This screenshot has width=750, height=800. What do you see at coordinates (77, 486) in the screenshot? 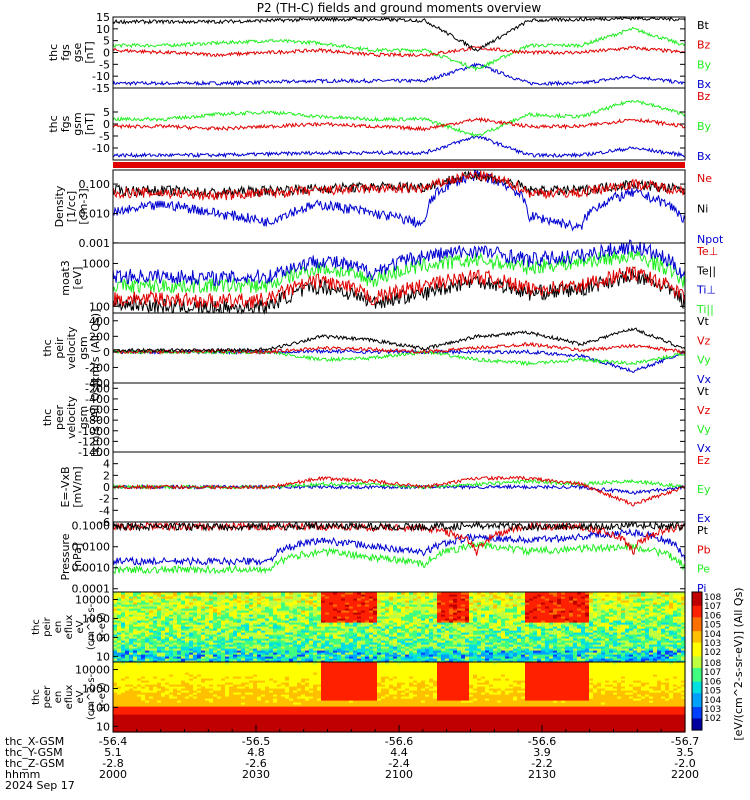
I see `y-axis-label: [mV/m]` at bounding box center [77, 486].